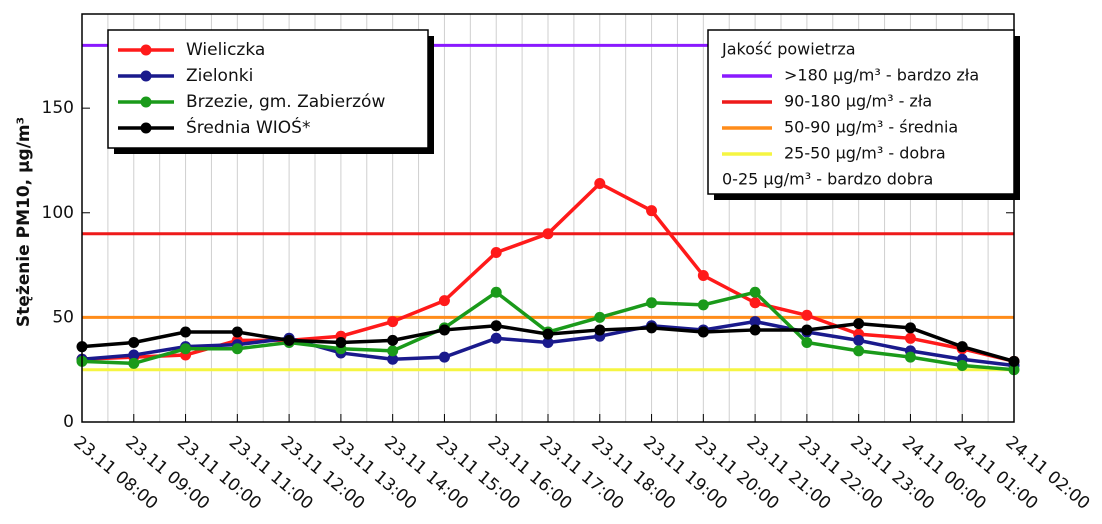 The image size is (1102, 524). I want to click on y-tick-label: 0, so click(68, 422).